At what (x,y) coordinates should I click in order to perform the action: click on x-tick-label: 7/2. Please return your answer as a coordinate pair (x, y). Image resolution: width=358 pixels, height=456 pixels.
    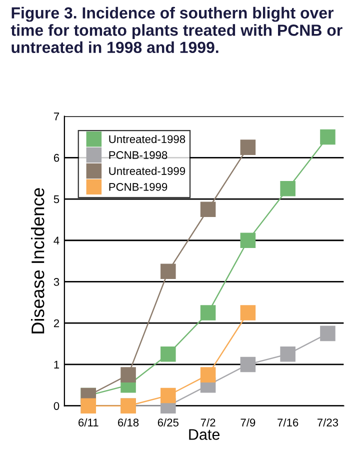
    Looking at the image, I should click on (208, 422).